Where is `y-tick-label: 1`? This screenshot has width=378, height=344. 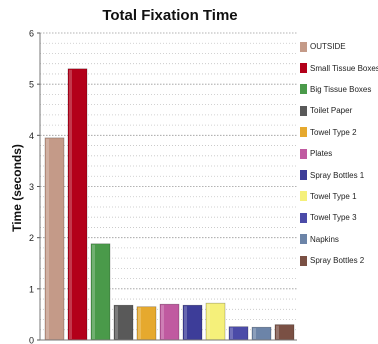 y-tick-label: 1 is located at coordinates (31, 289).